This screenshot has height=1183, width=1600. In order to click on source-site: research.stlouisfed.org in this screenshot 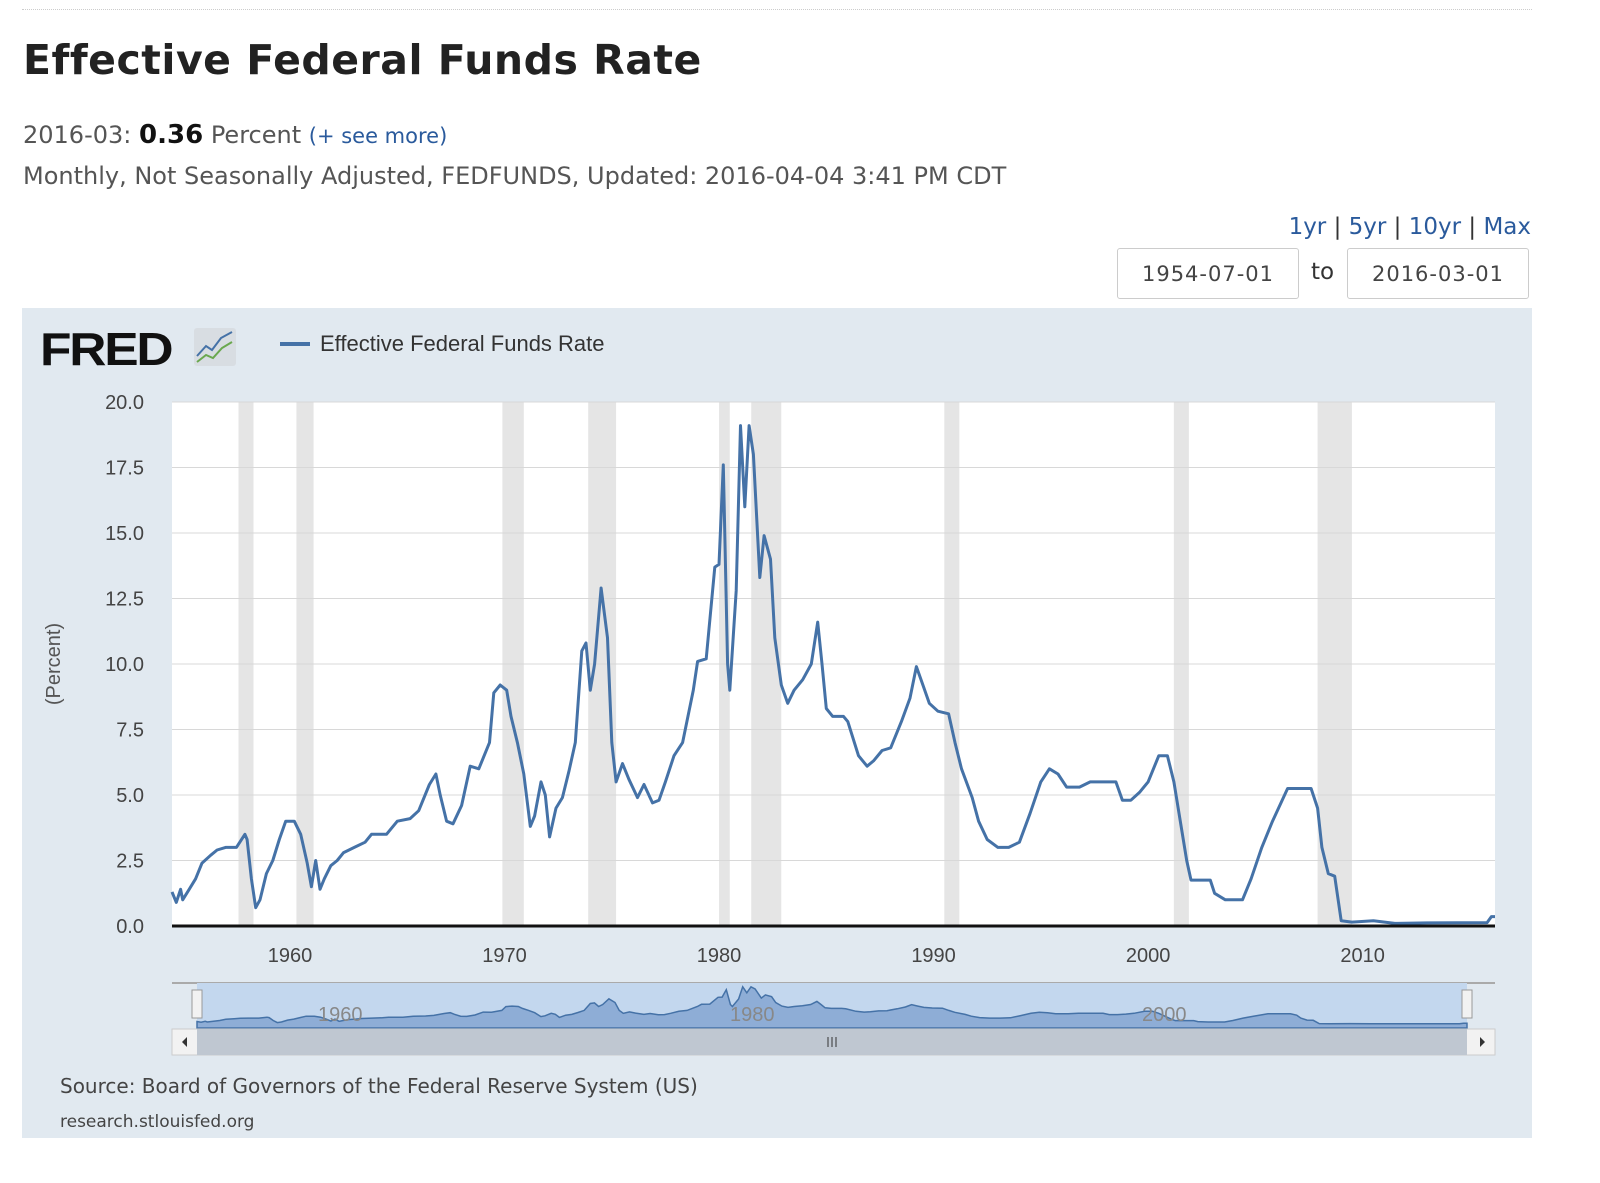, I will do `click(157, 1122)`.